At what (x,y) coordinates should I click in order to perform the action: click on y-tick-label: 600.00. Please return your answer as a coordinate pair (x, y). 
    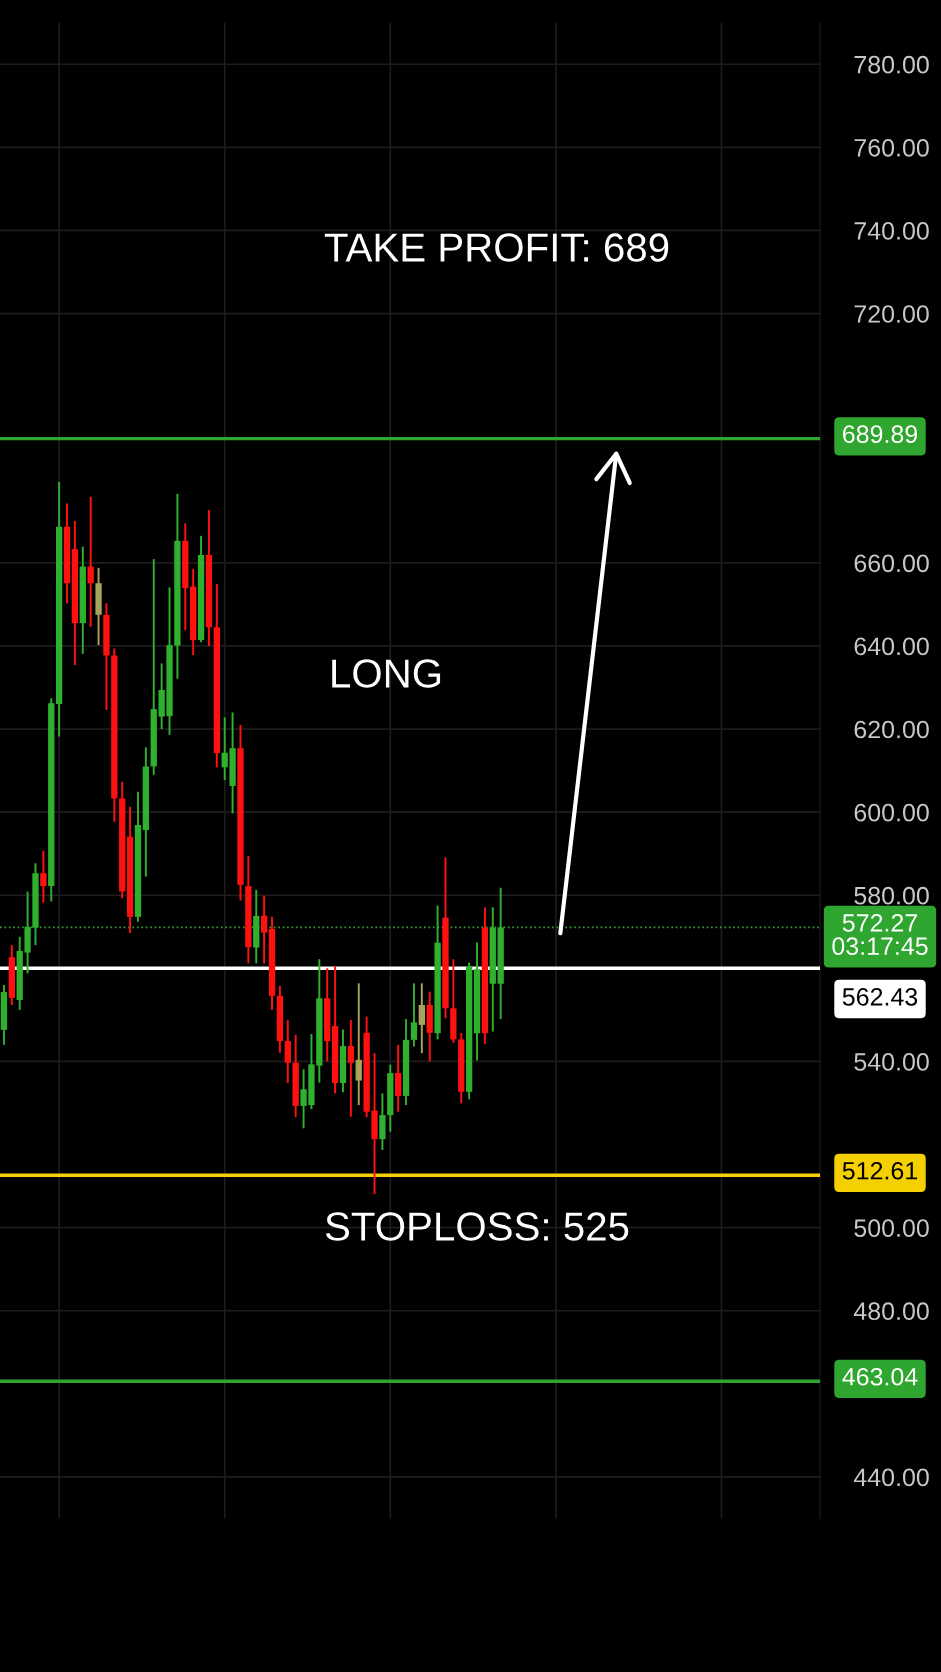
    Looking at the image, I should click on (891, 812).